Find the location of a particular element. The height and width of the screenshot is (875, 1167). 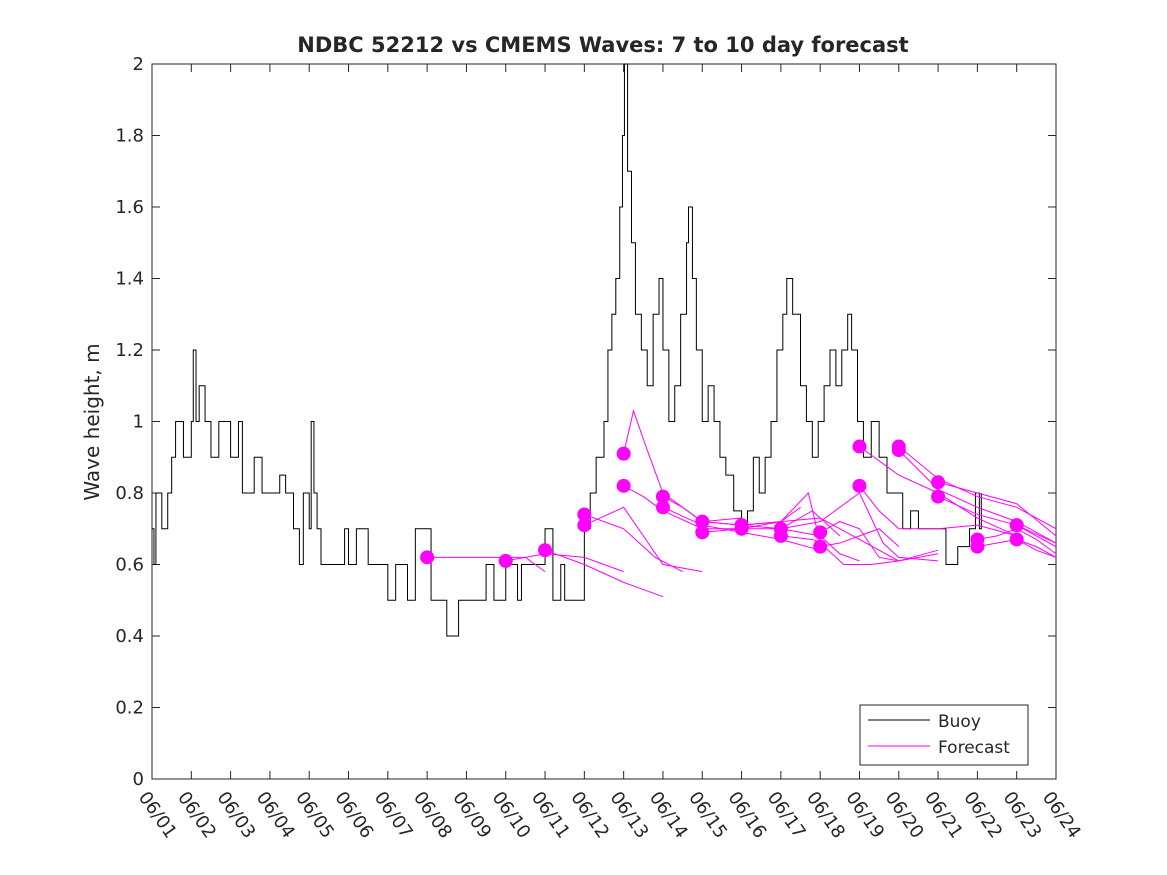

y-tick-label: 1.8 is located at coordinates (129, 136).